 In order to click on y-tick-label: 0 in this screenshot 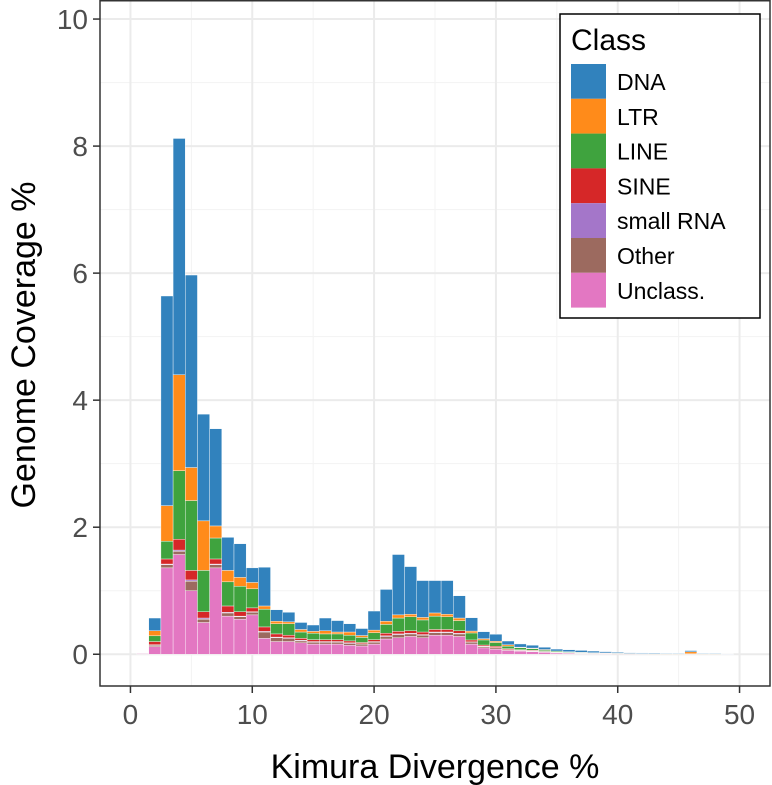, I will do `click(80, 654)`.